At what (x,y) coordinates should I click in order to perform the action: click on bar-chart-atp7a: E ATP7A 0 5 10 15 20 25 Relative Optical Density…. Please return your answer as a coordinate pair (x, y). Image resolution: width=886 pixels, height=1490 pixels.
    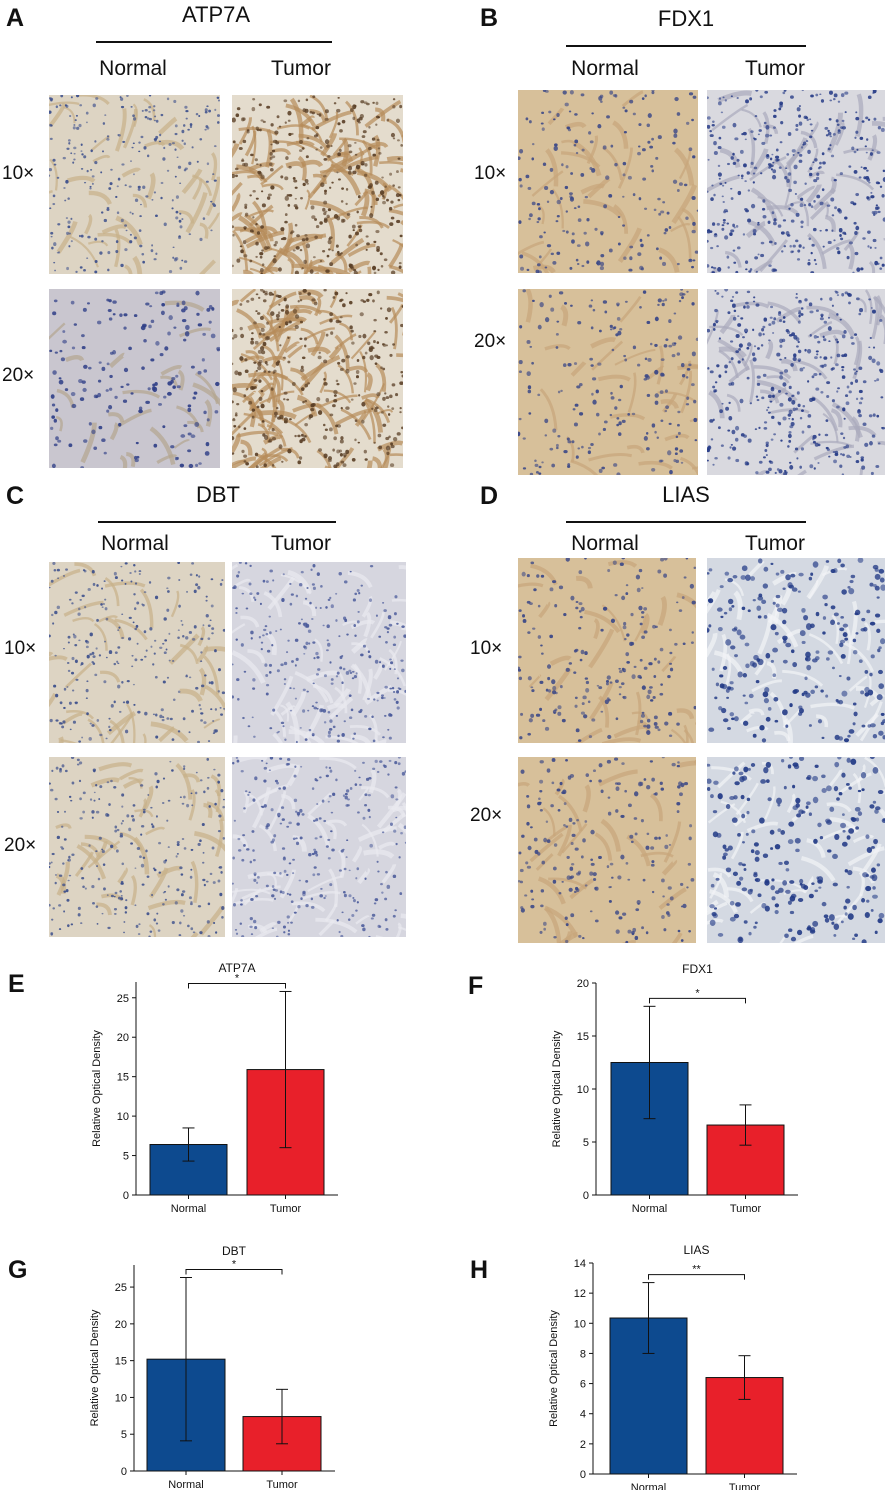
    Looking at the image, I should click on (173, 1088).